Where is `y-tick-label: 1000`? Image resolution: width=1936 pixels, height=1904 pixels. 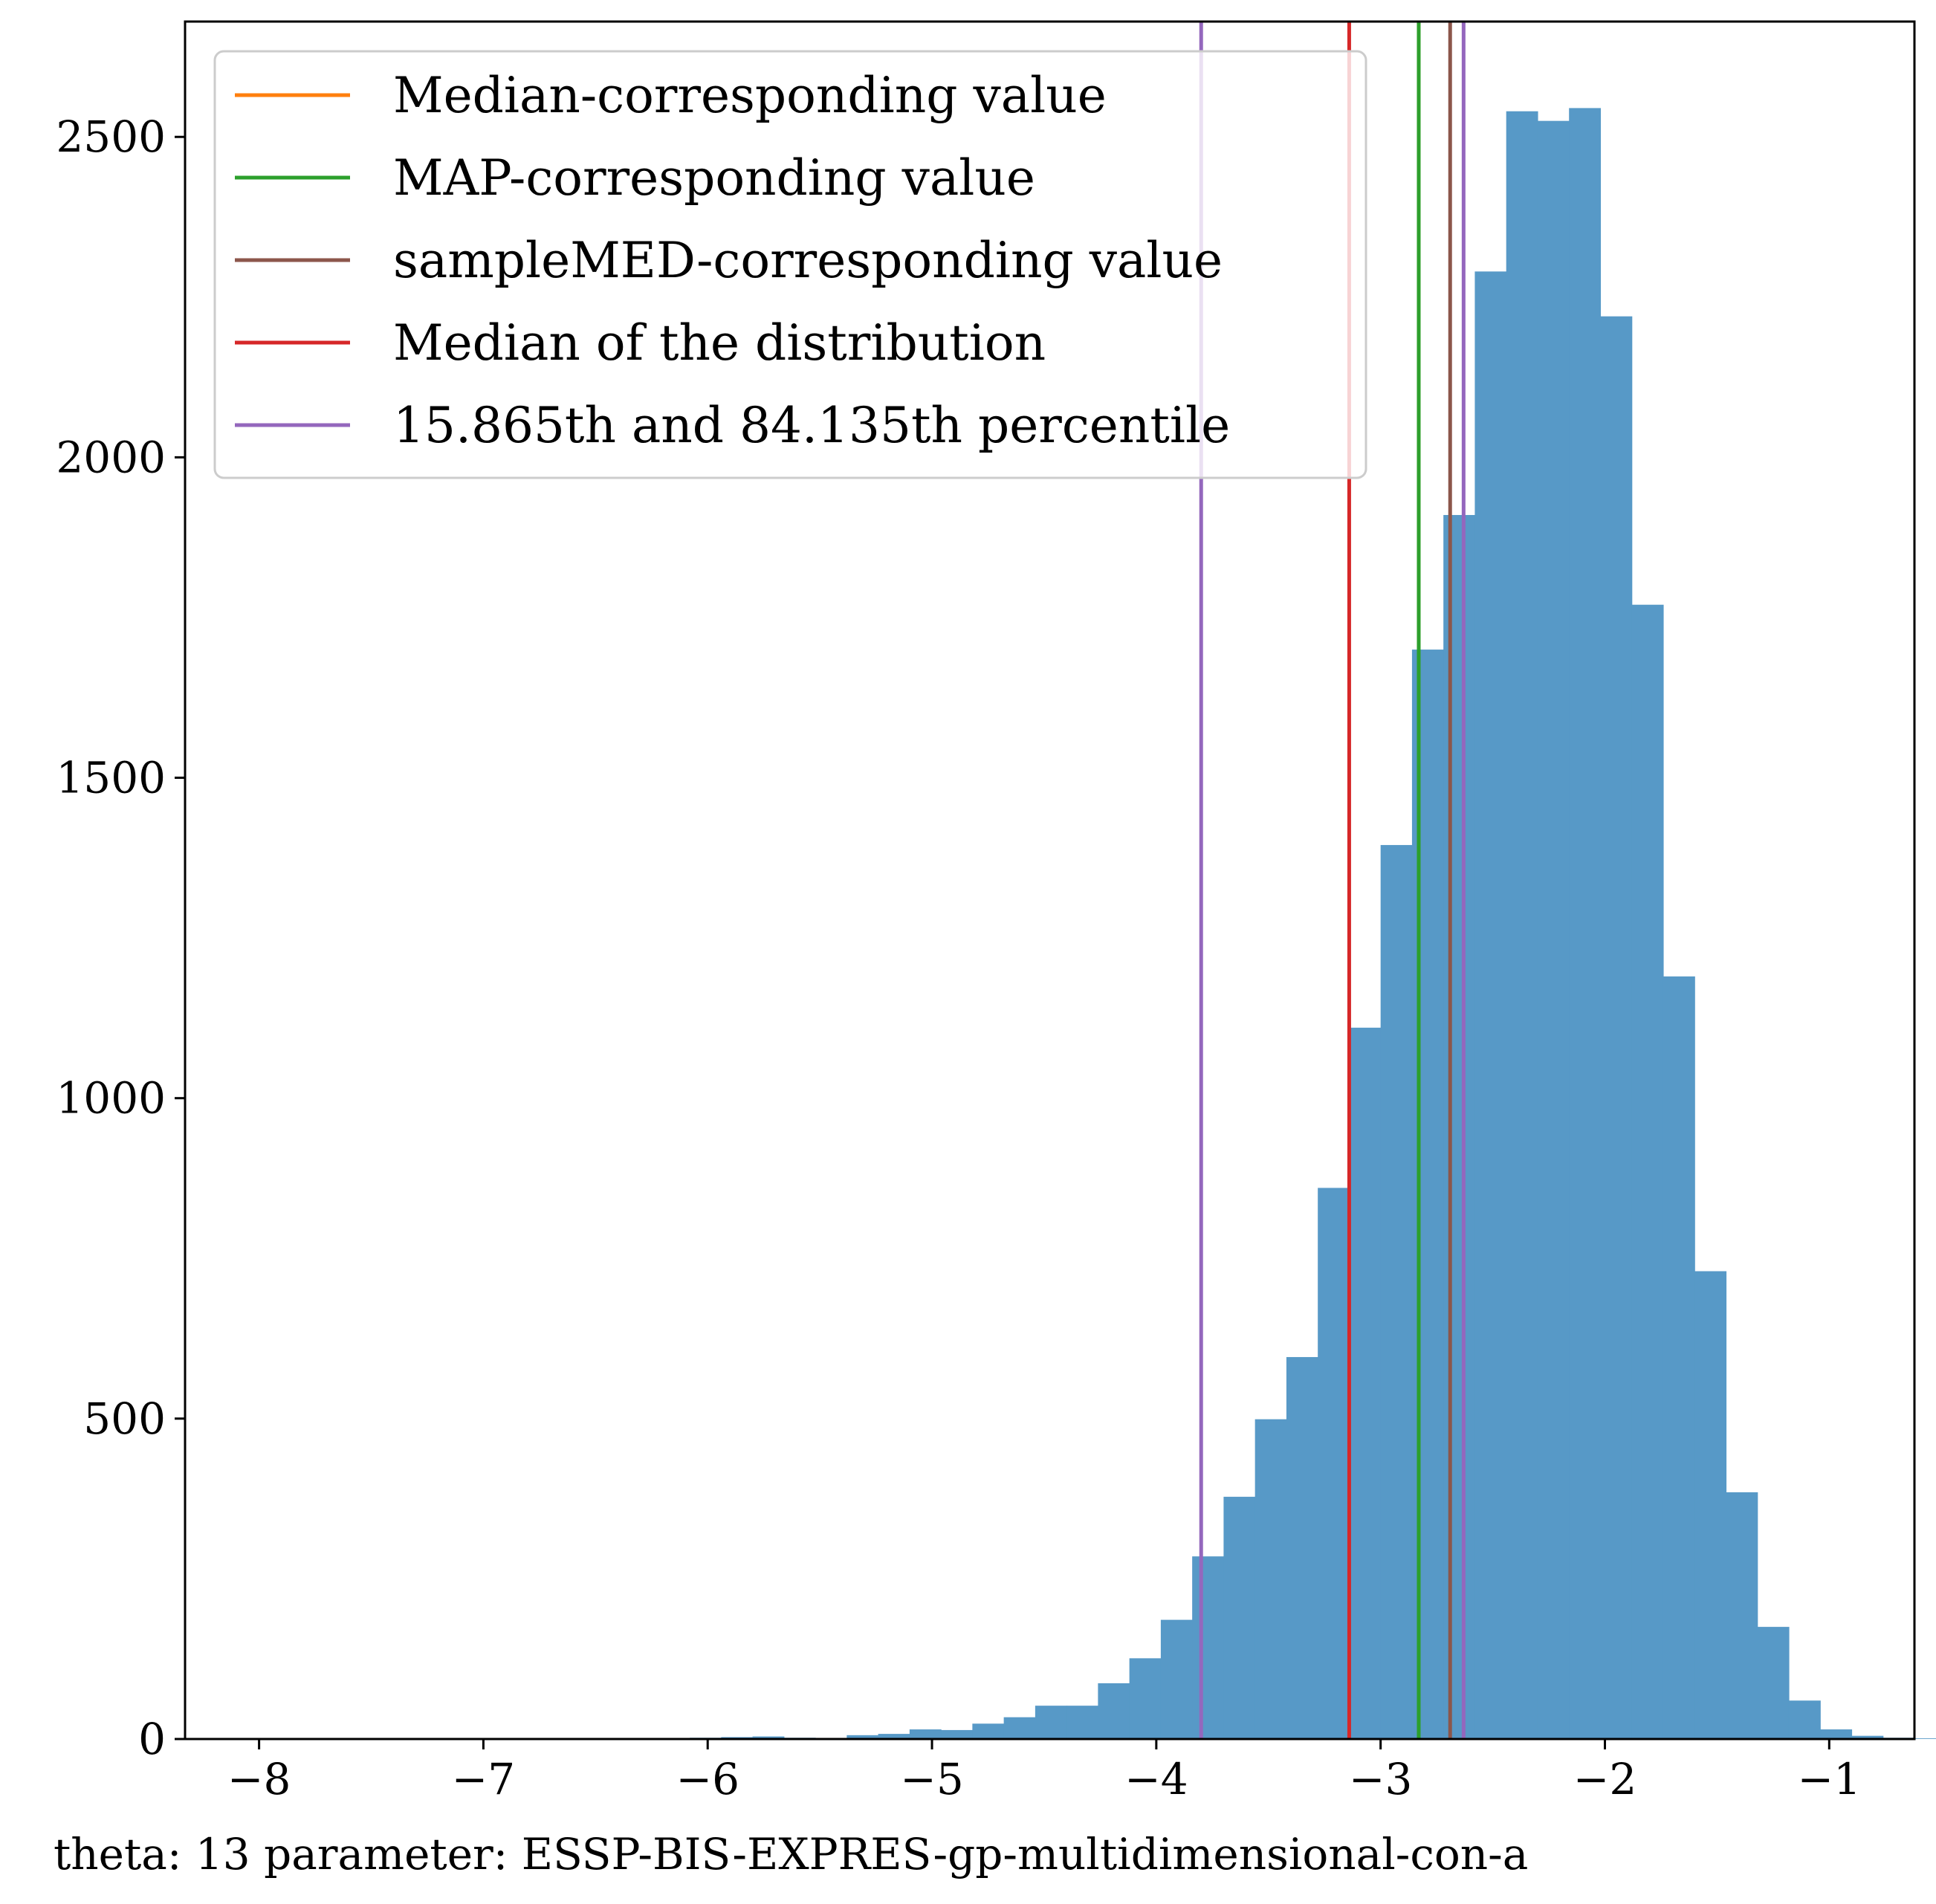 y-tick-label: 1000 is located at coordinates (111, 1098).